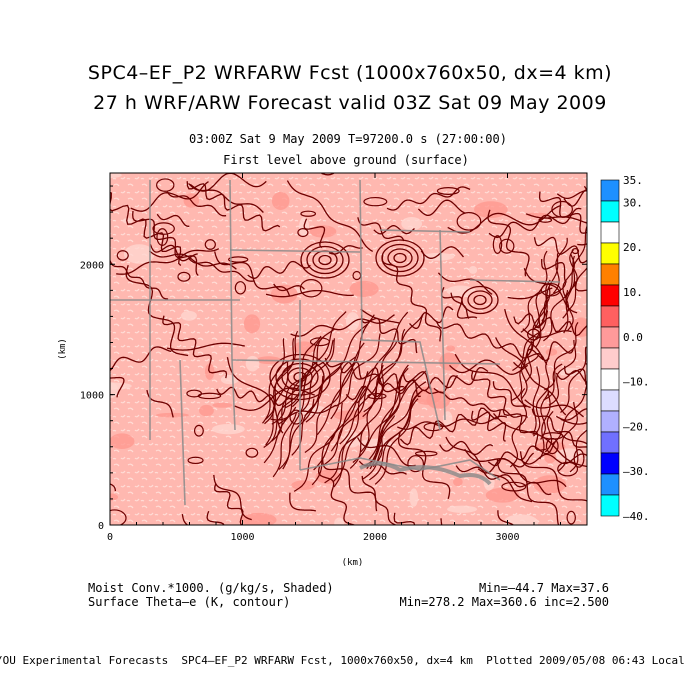 The width and height of the screenshot is (700, 700). What do you see at coordinates (636, 471) in the screenshot?
I see `colorbar-tick-label: –30.` at bounding box center [636, 471].